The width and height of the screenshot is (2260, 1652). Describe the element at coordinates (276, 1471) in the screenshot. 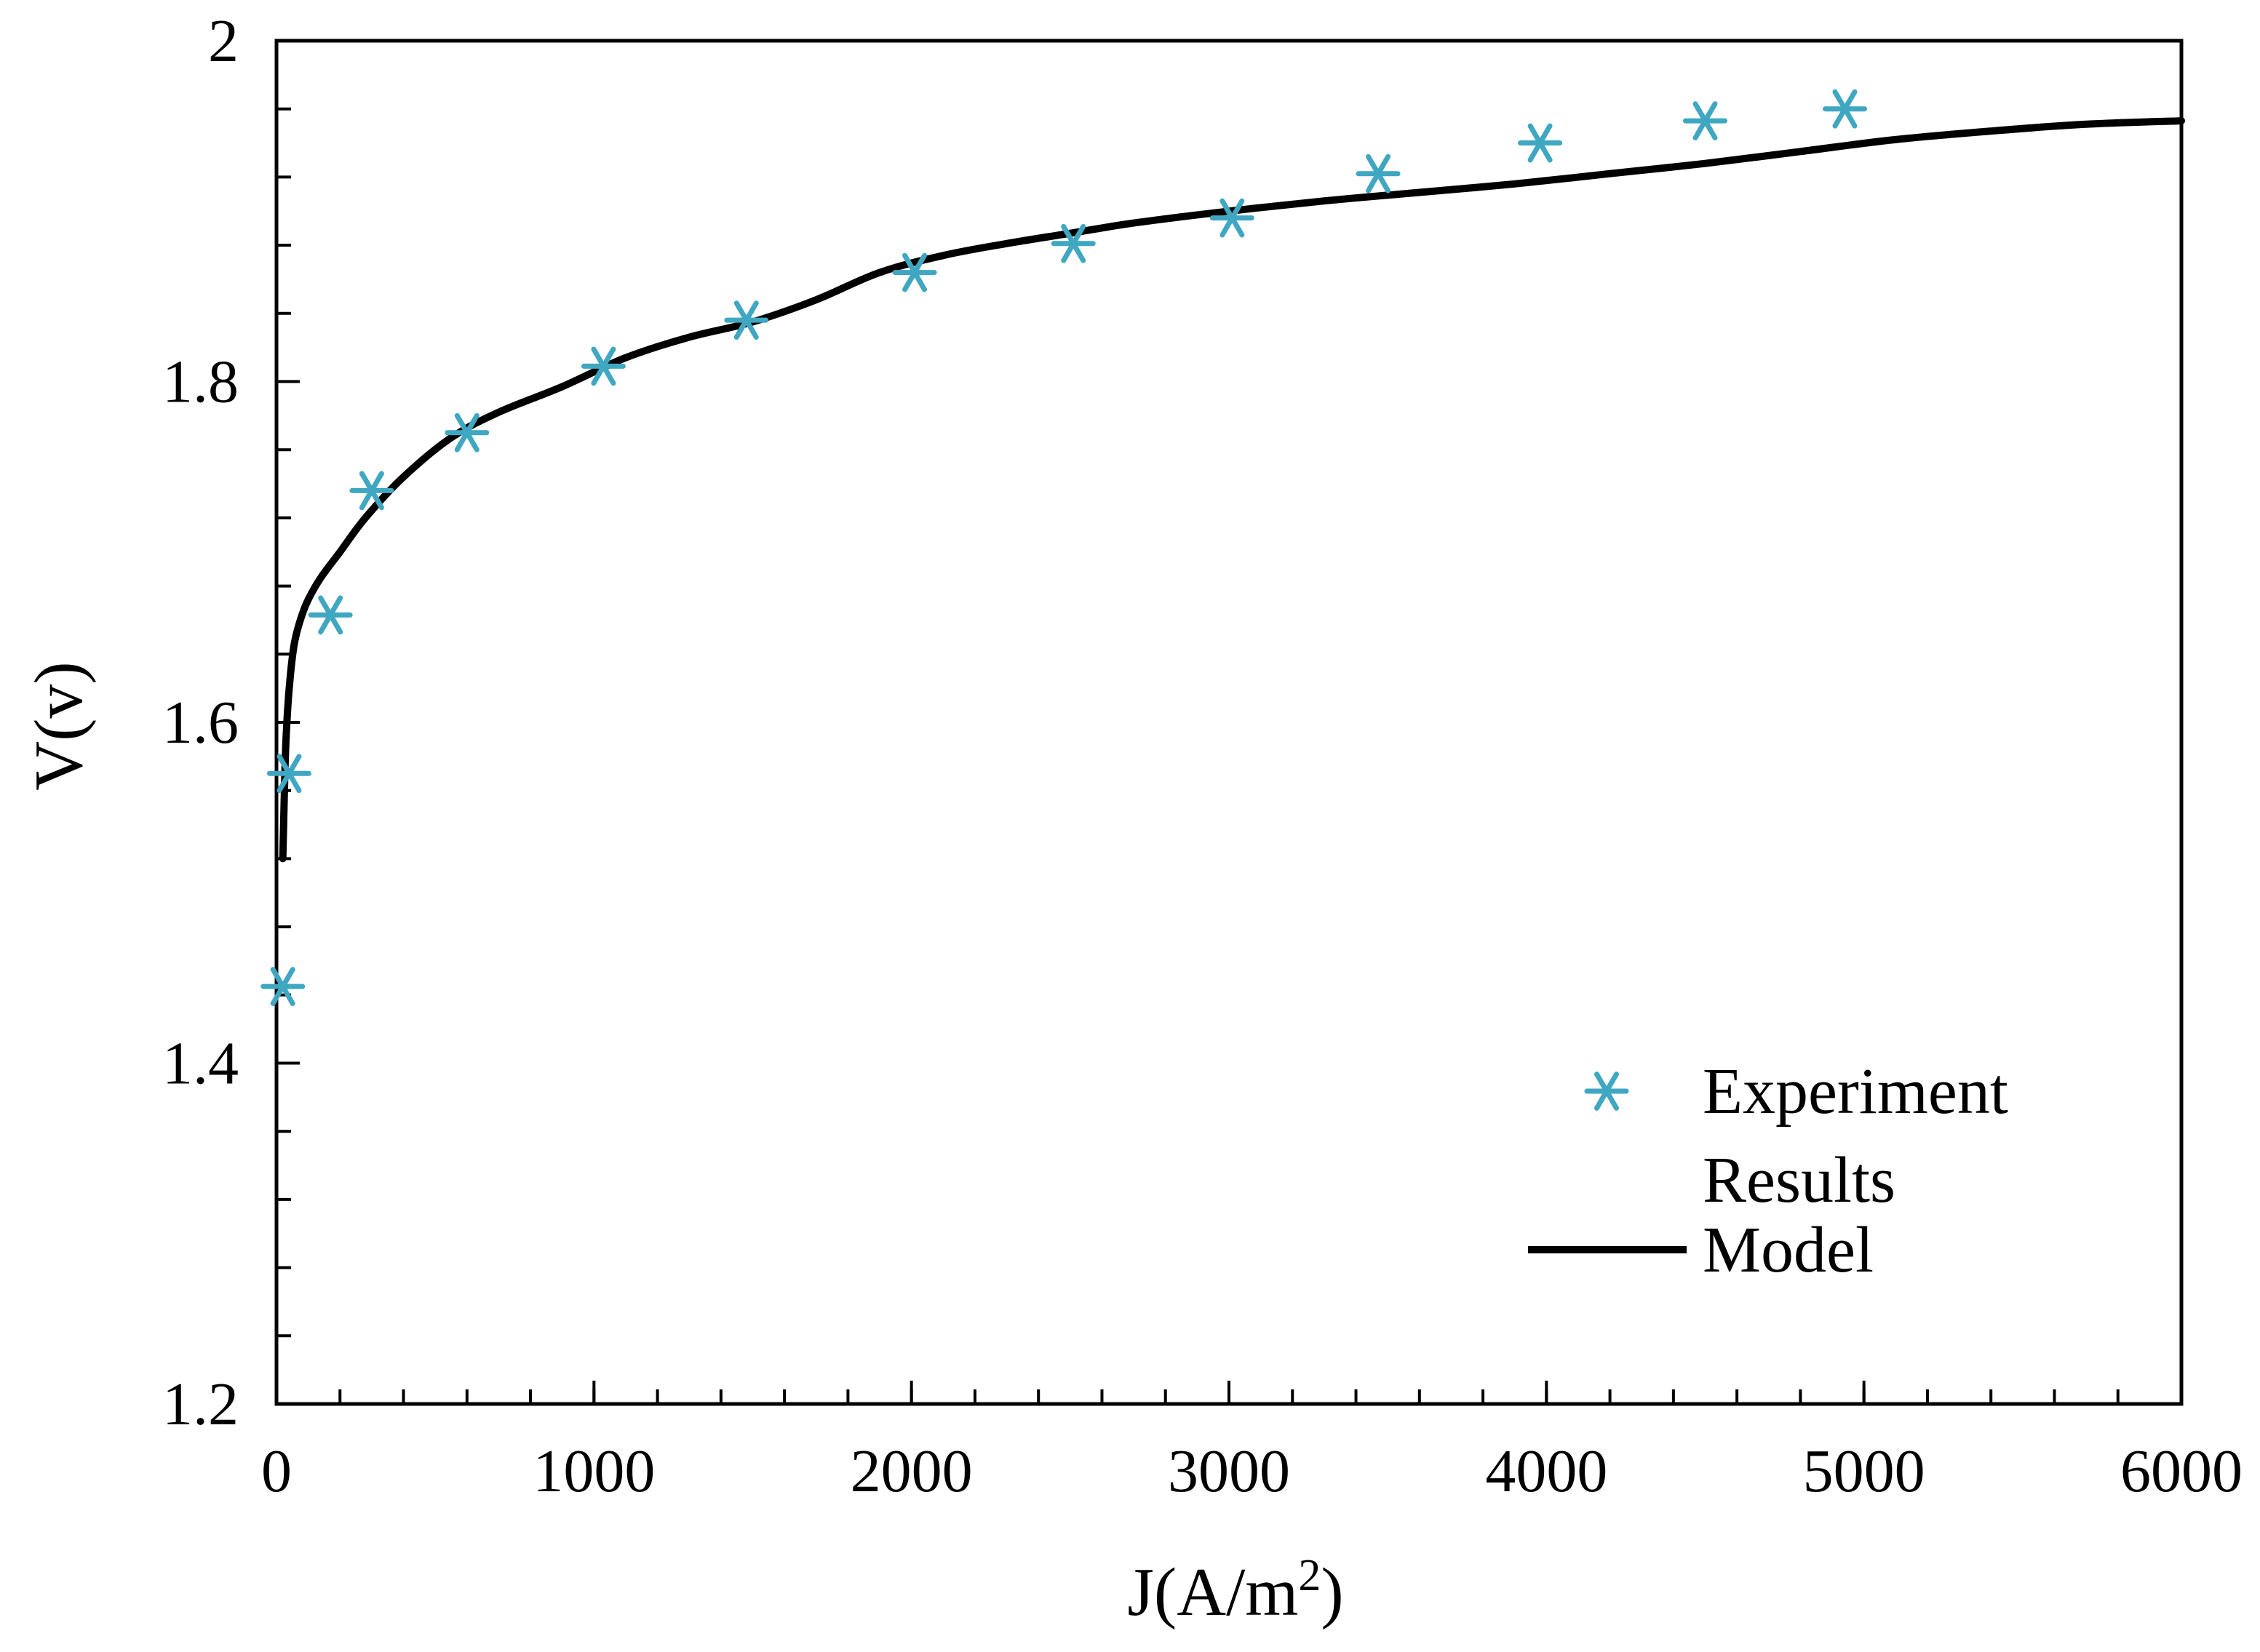

I see `x-tick-label: 0` at that location.